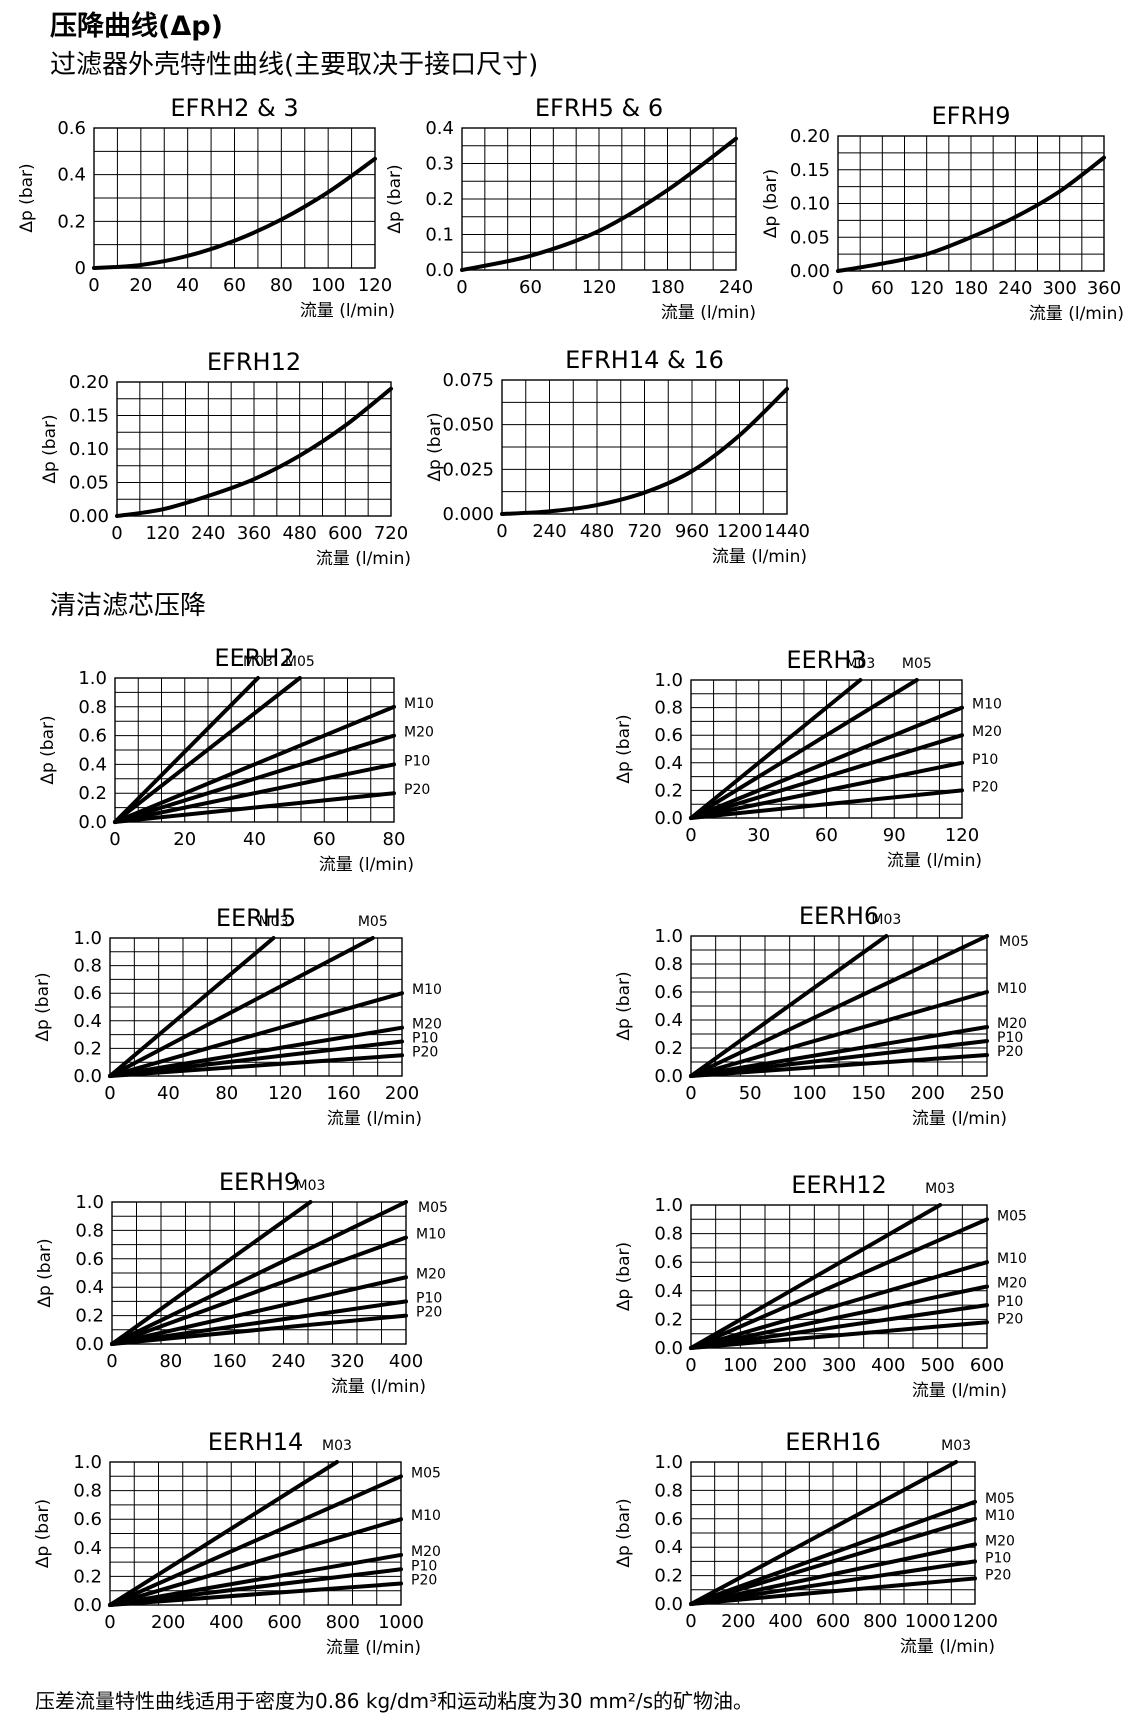  I want to click on series-label-m10: M10, so click(1000, 1516).